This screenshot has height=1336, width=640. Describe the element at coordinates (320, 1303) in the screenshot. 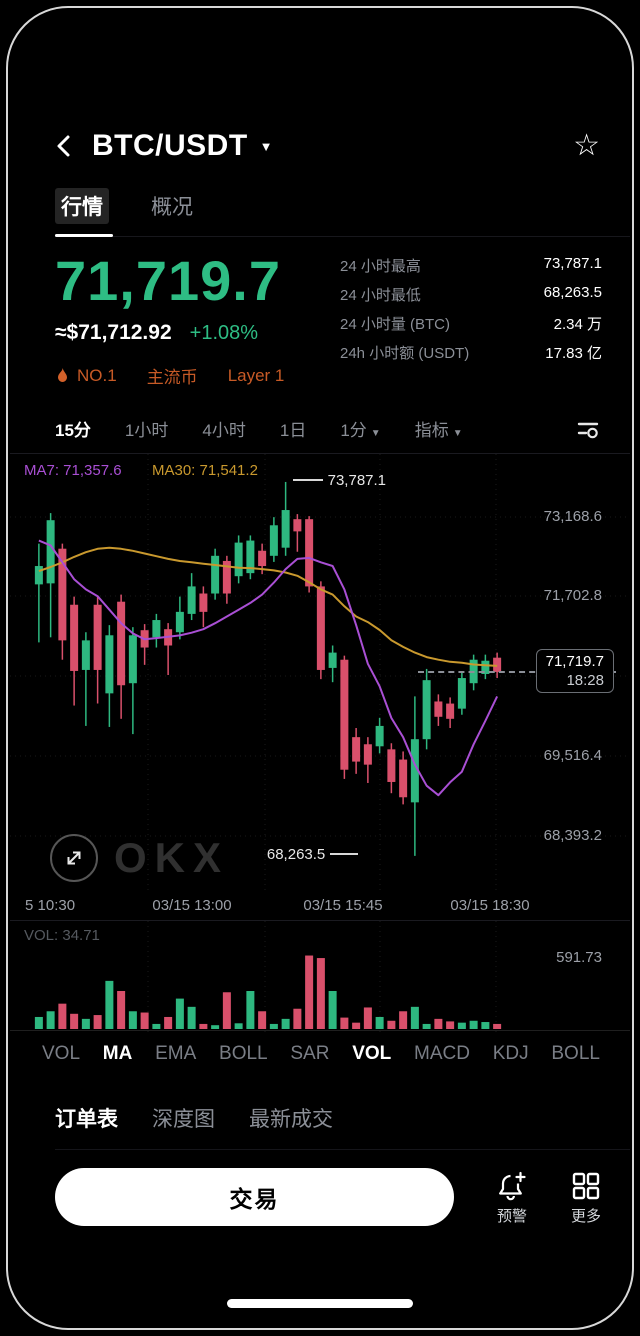

I see `home-indicator` at that location.